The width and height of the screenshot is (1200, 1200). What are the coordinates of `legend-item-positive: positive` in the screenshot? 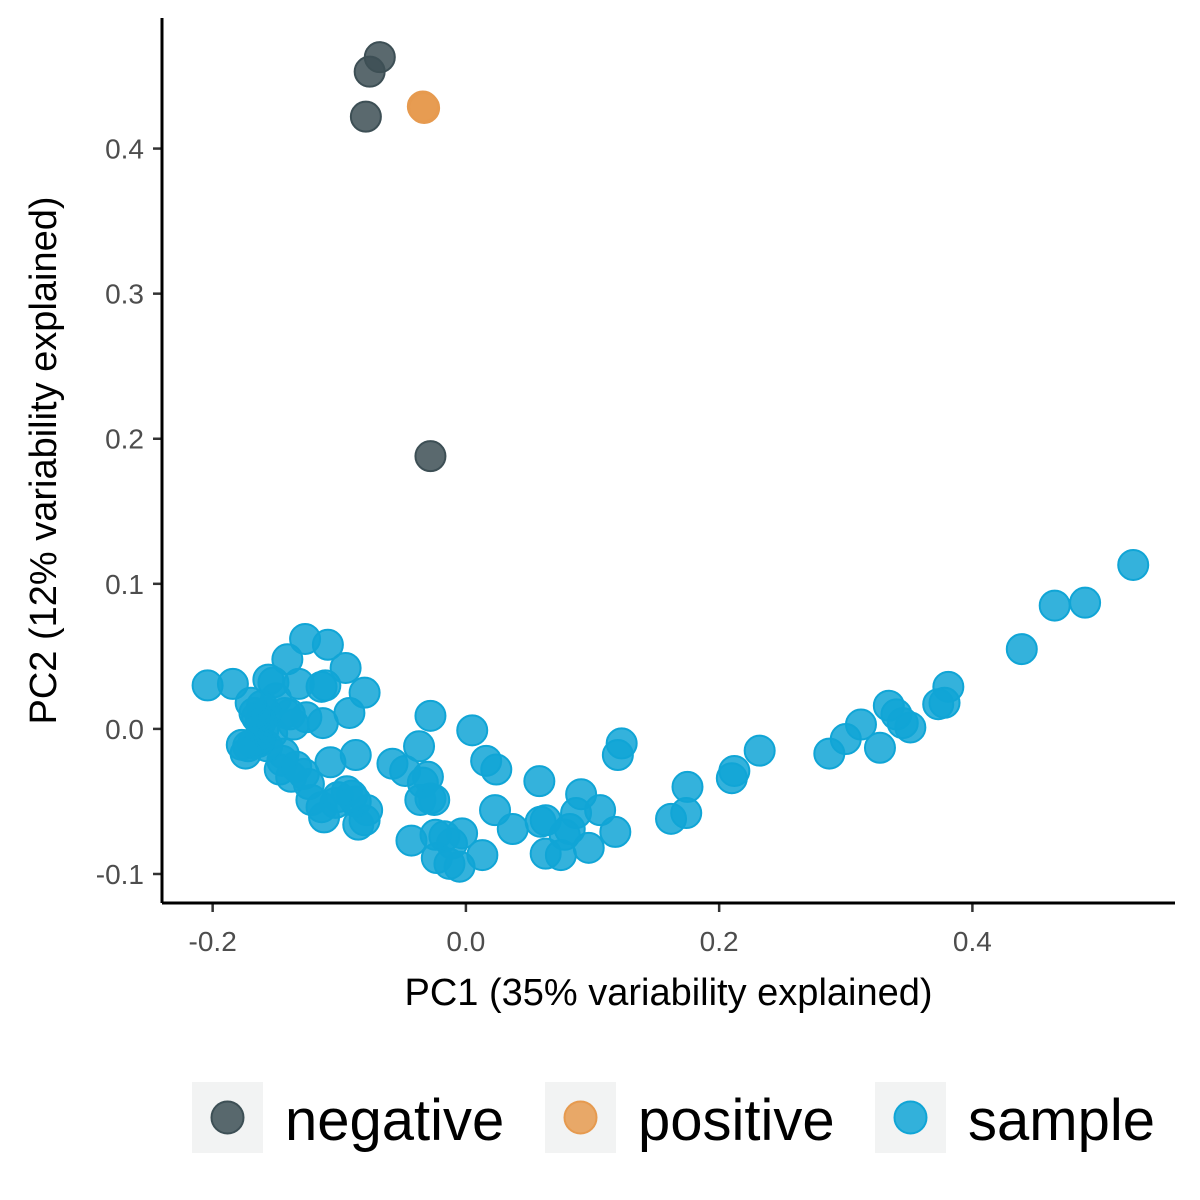 It's located at (690, 1117).